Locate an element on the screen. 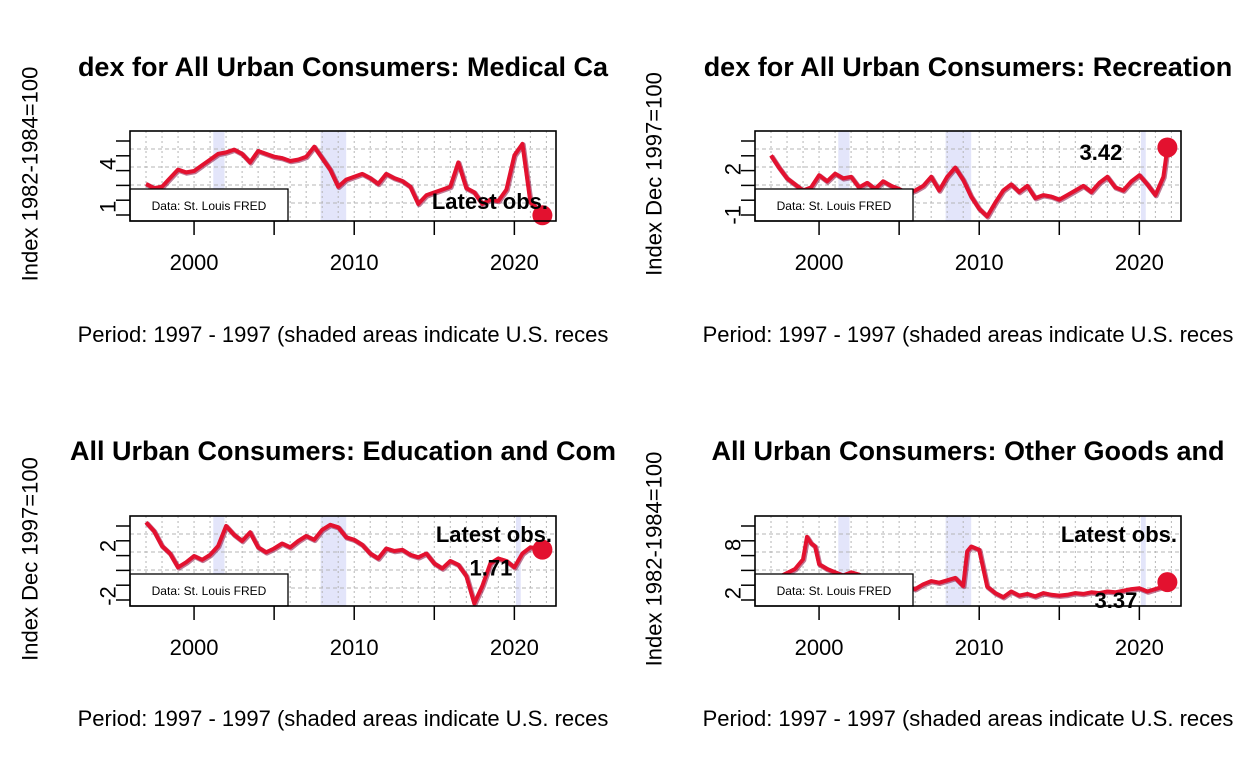 The height and width of the screenshot is (768, 1248). y-tick-label: 1 is located at coordinates (108, 207).